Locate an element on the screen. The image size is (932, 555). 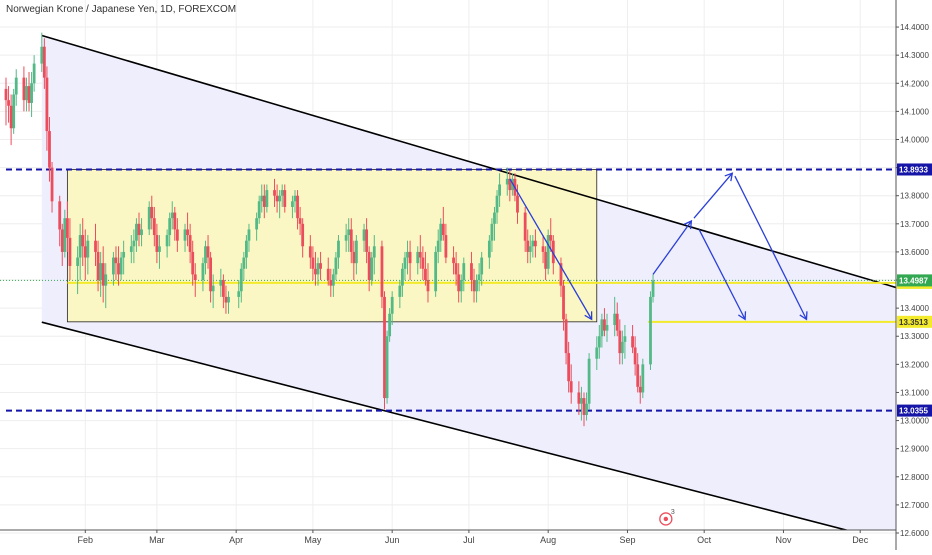
price-tick-label: 14.2000 is located at coordinates (914, 83).